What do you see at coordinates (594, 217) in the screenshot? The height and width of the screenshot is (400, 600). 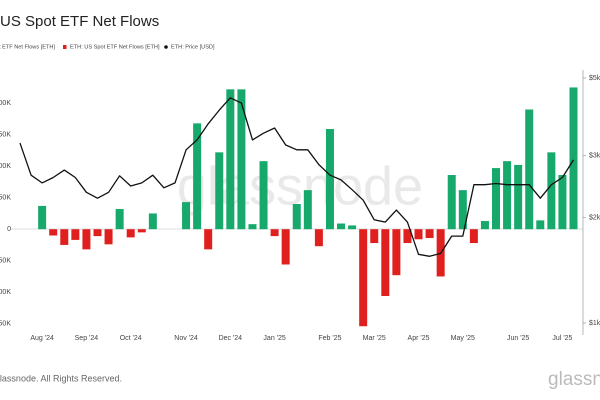 I see `y2-tick-label: $2k` at bounding box center [594, 217].